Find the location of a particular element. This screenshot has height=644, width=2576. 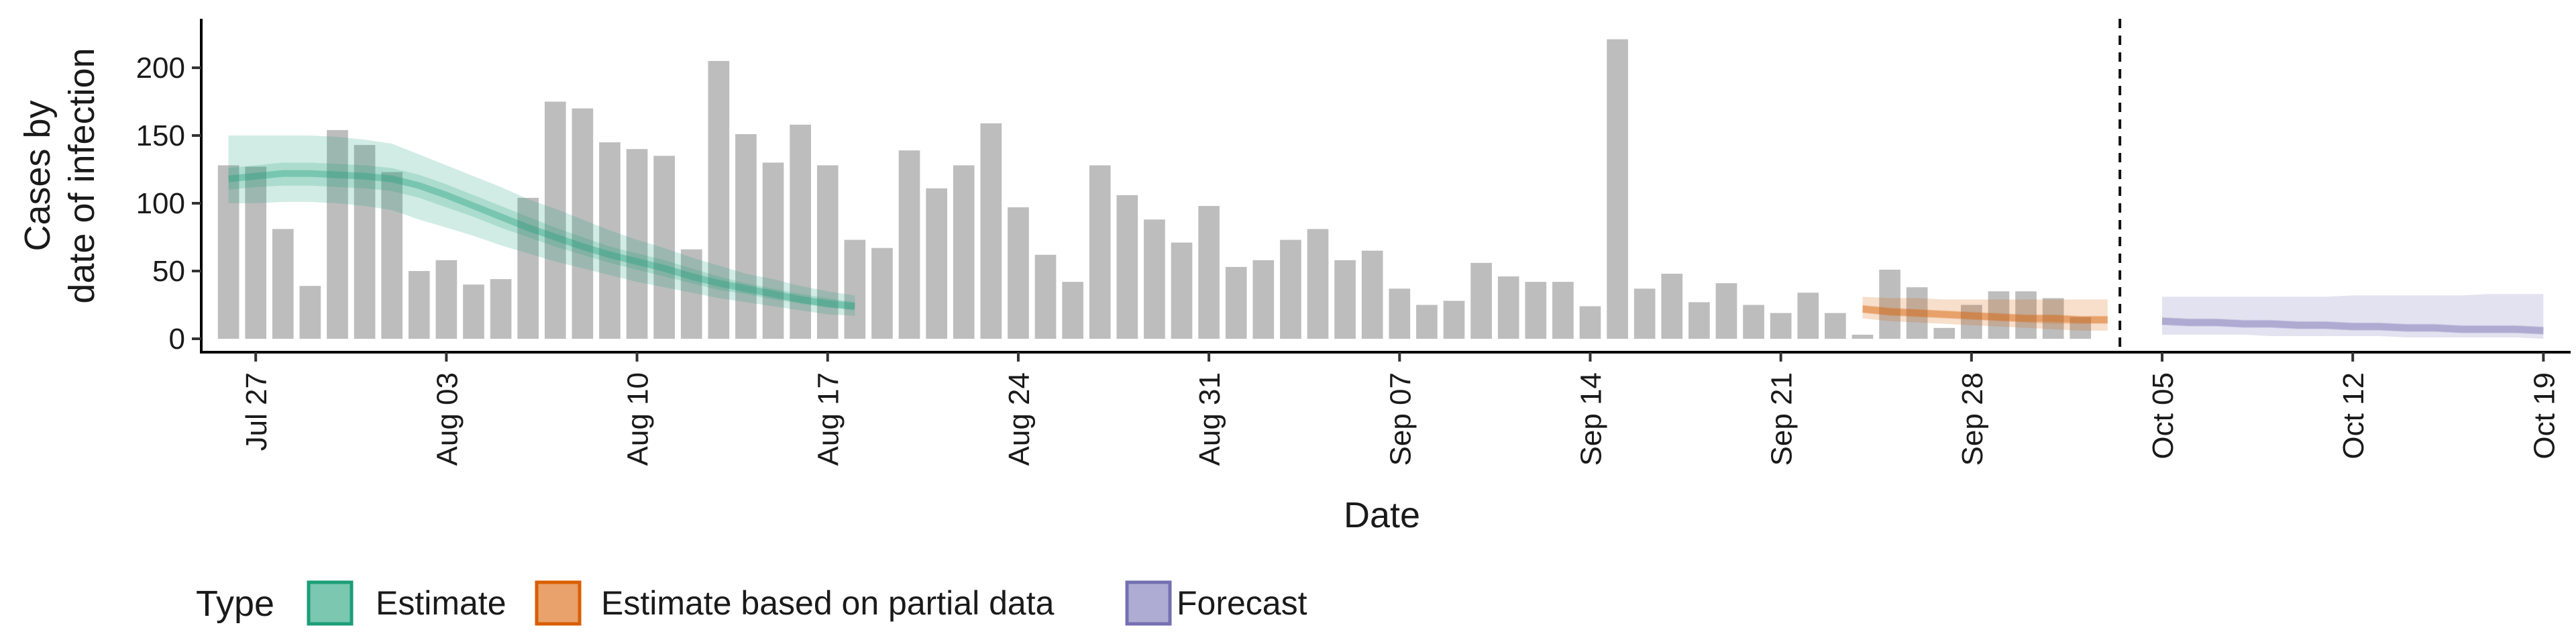

x-tick-label: Aug 17 is located at coordinates (828, 419).